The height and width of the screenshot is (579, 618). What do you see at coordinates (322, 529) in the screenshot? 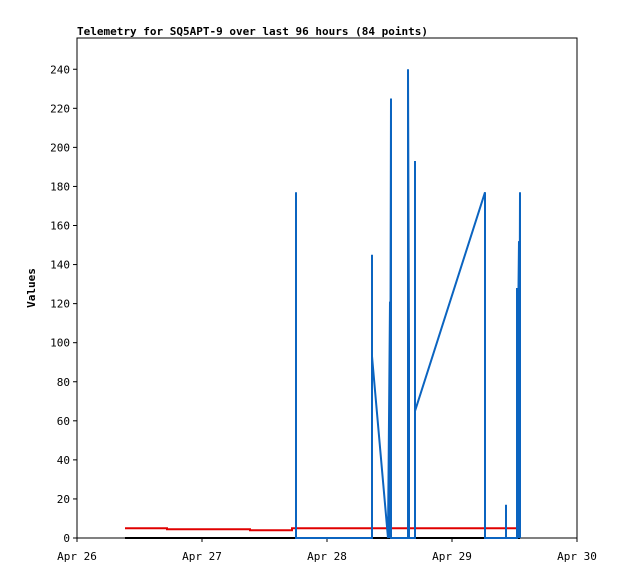
I see `series-line` at bounding box center [322, 529].